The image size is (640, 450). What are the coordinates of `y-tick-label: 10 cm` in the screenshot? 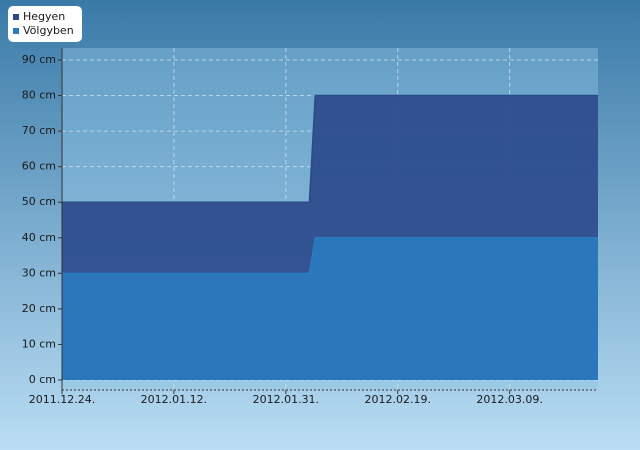 It's located at (39, 343).